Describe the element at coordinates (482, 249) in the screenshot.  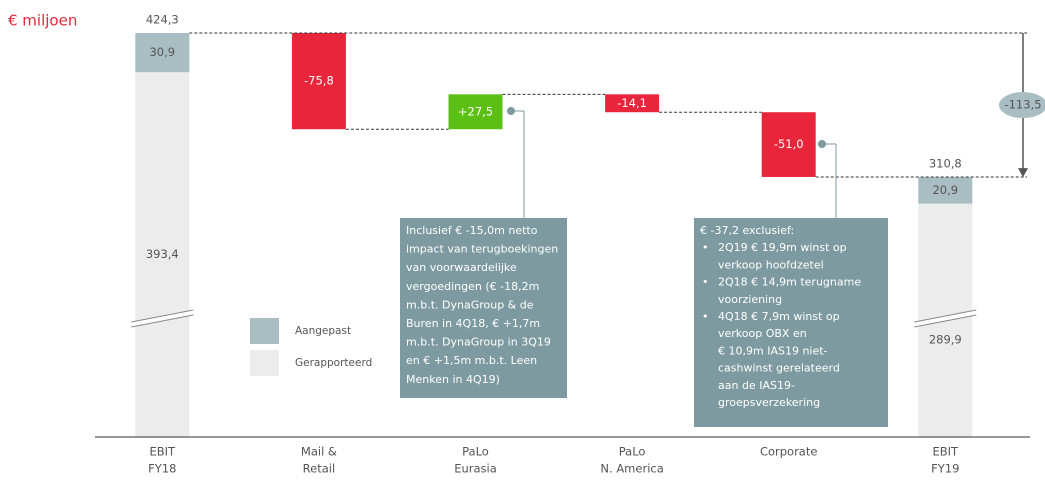
I see `callout-text: impact van terugboekingen` at that location.